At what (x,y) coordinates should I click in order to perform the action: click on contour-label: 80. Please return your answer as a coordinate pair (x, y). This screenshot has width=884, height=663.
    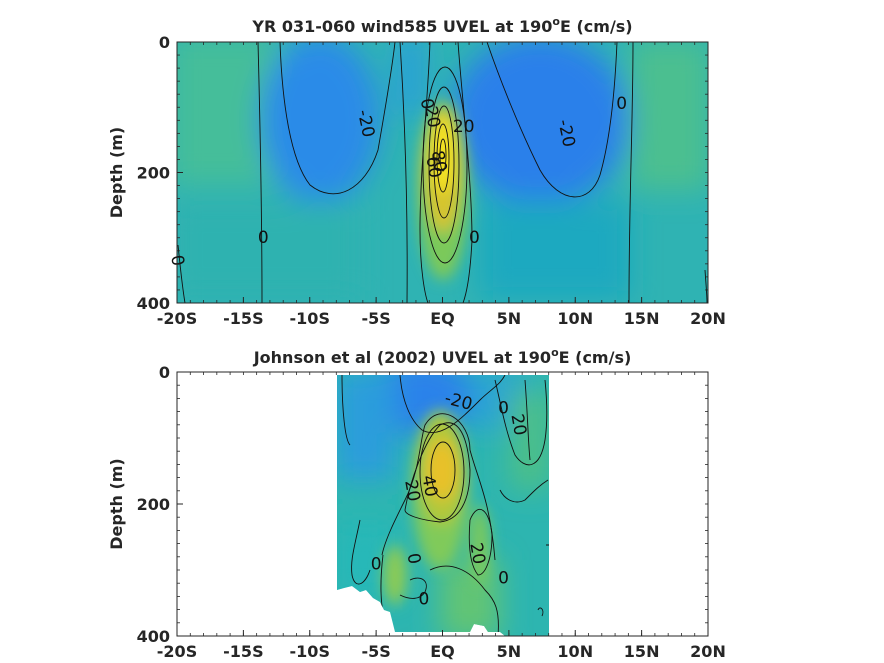
    Looking at the image, I should click on (438, 161).